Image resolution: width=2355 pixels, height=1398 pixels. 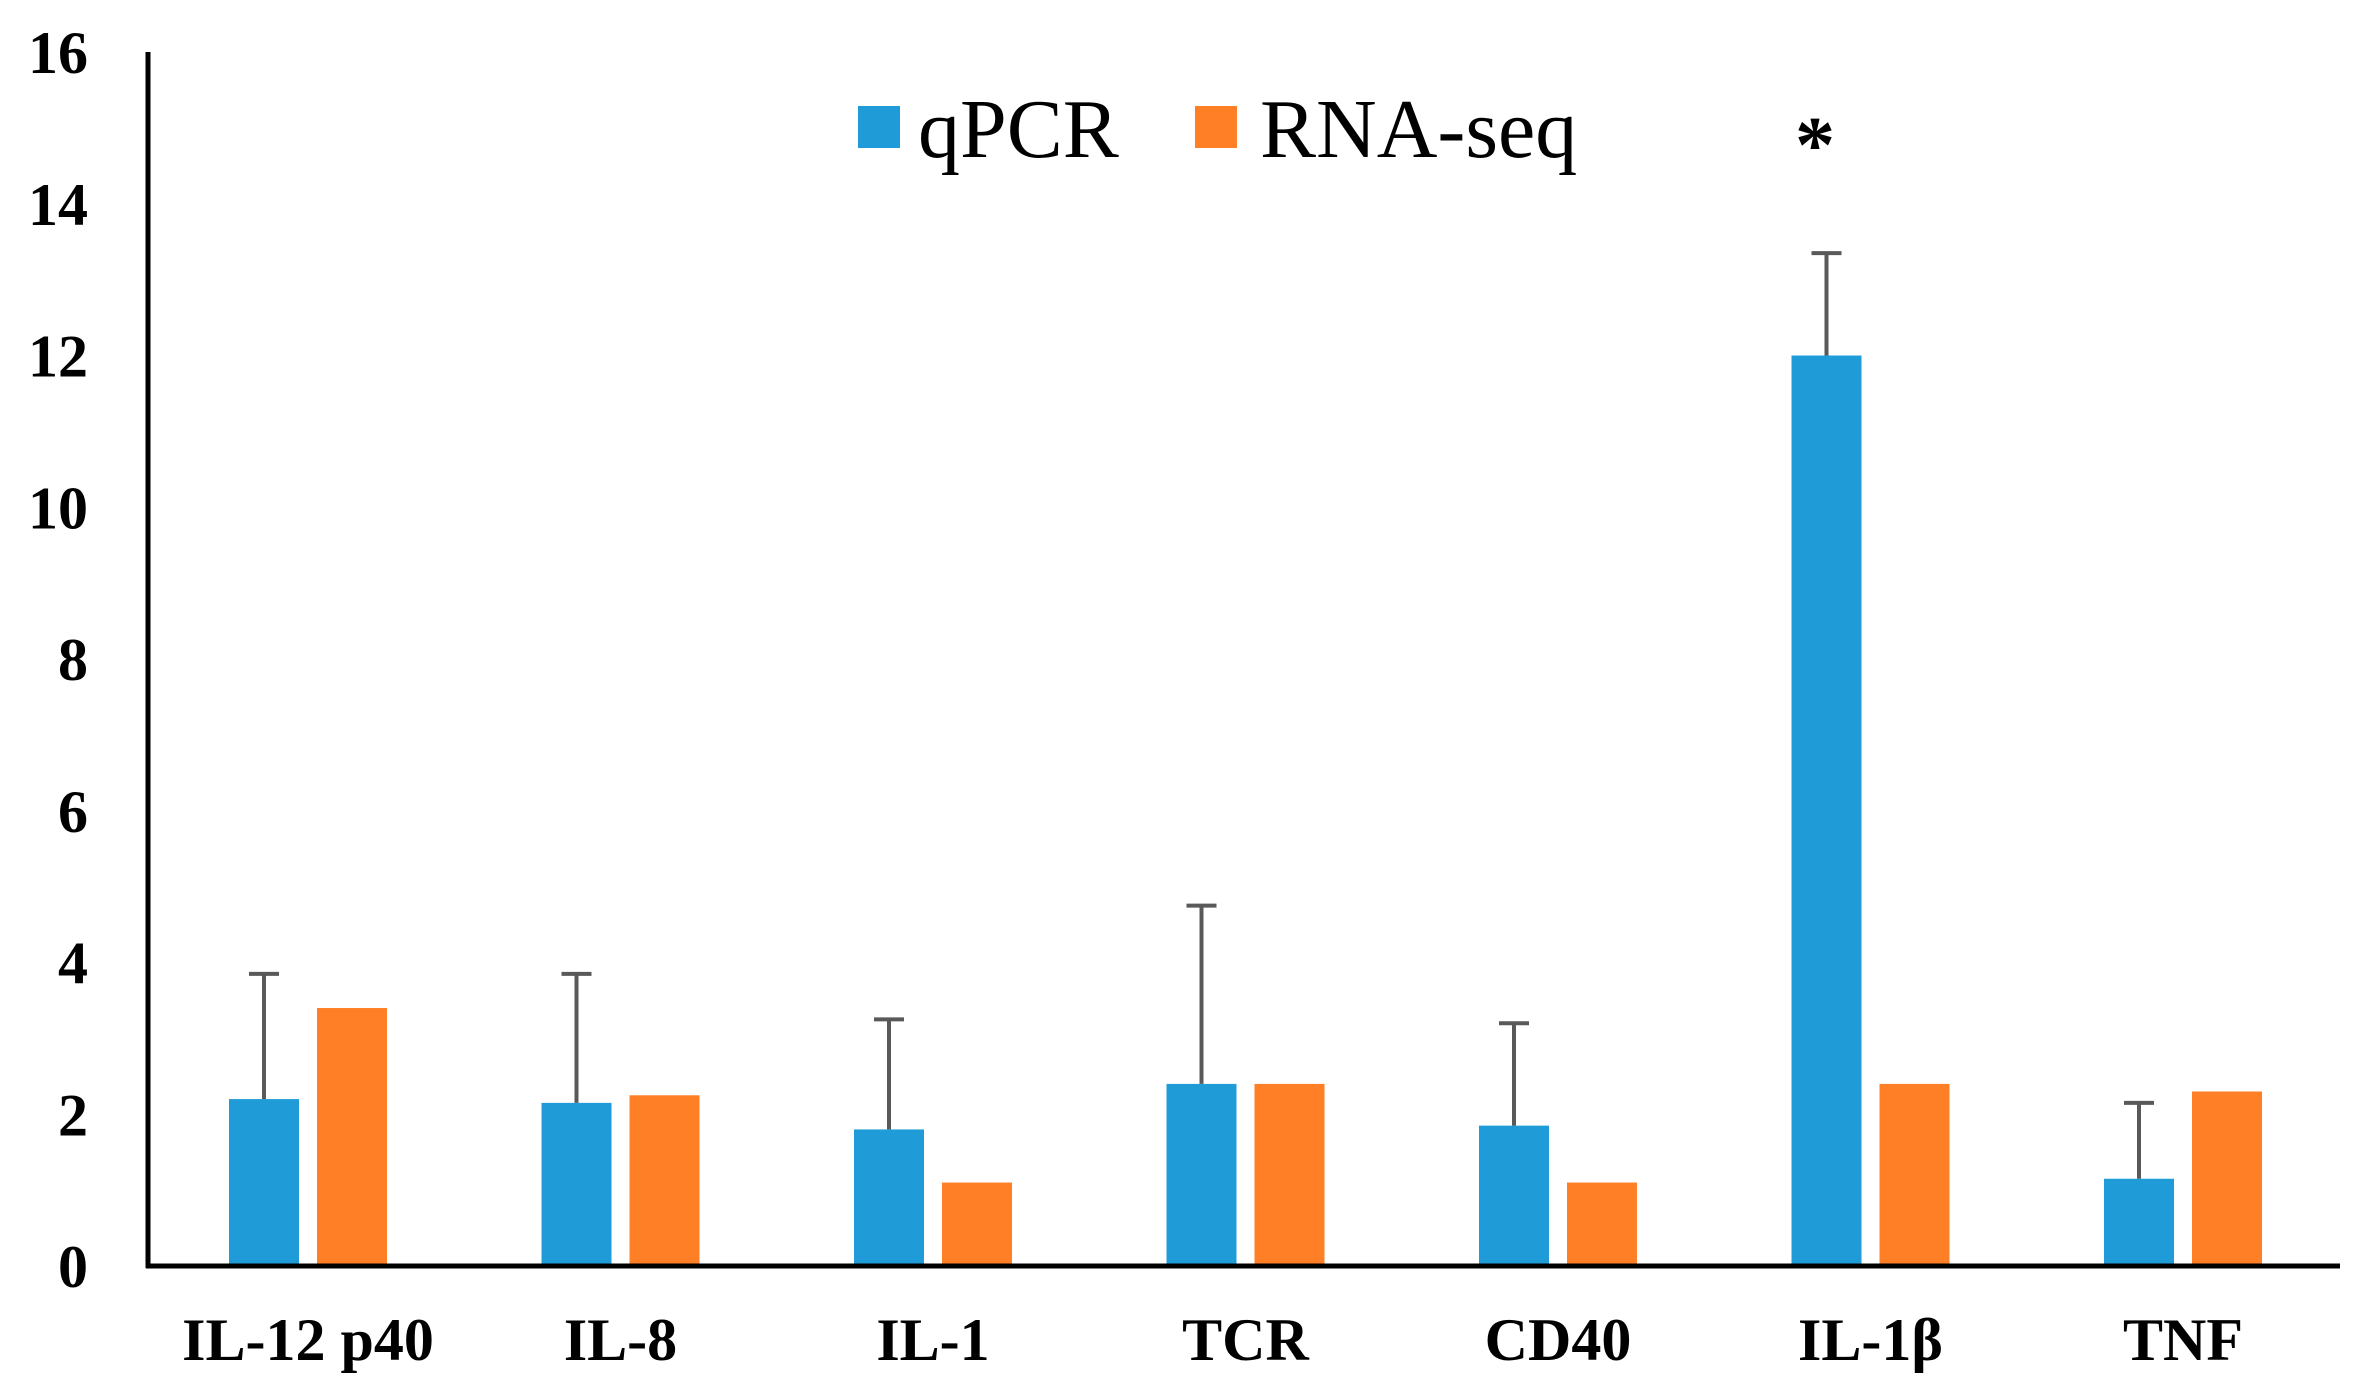 What do you see at coordinates (1870, 1340) in the screenshot?
I see `x-category-label: IL-1β` at bounding box center [1870, 1340].